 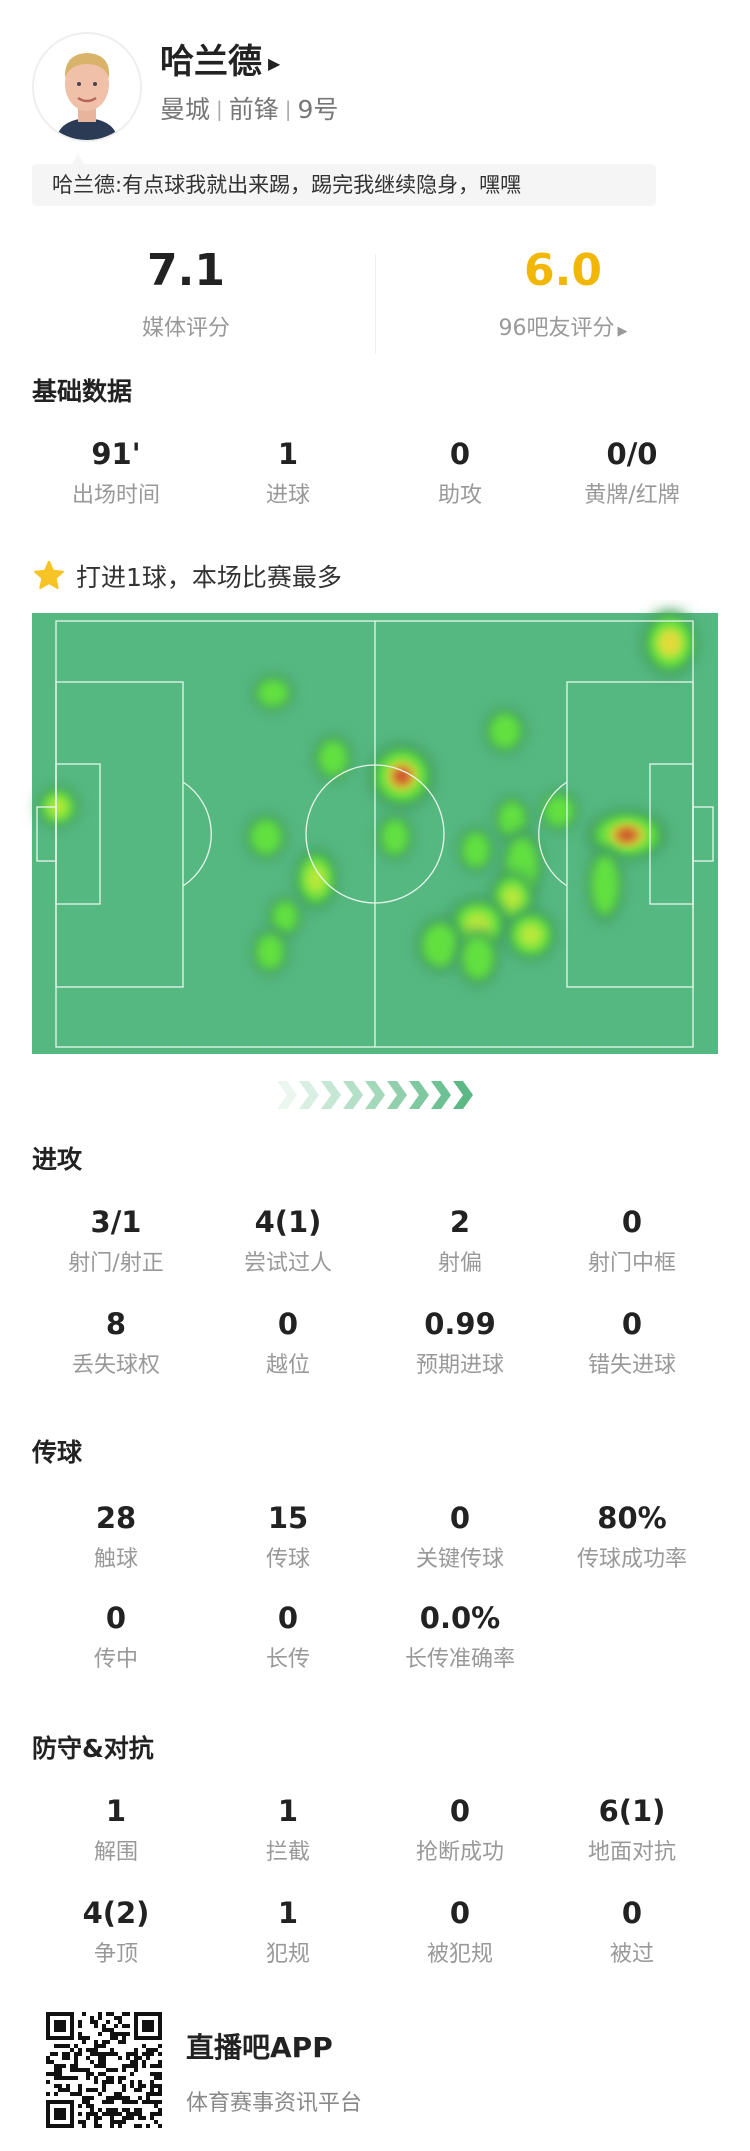 I want to click on stat-label: 传球, so click(x=287, y=1559).